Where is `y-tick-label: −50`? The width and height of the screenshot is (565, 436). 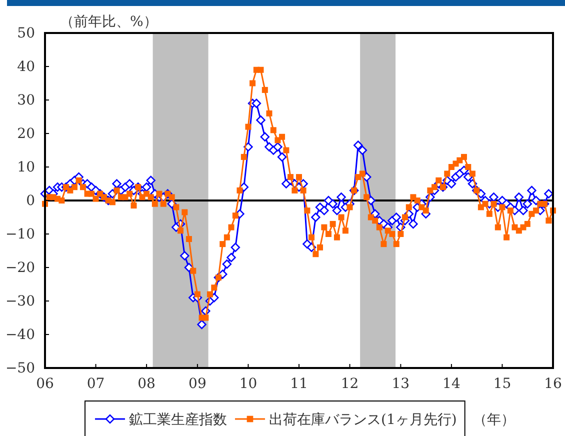 y-tick-label: −50 is located at coordinates (20, 368).